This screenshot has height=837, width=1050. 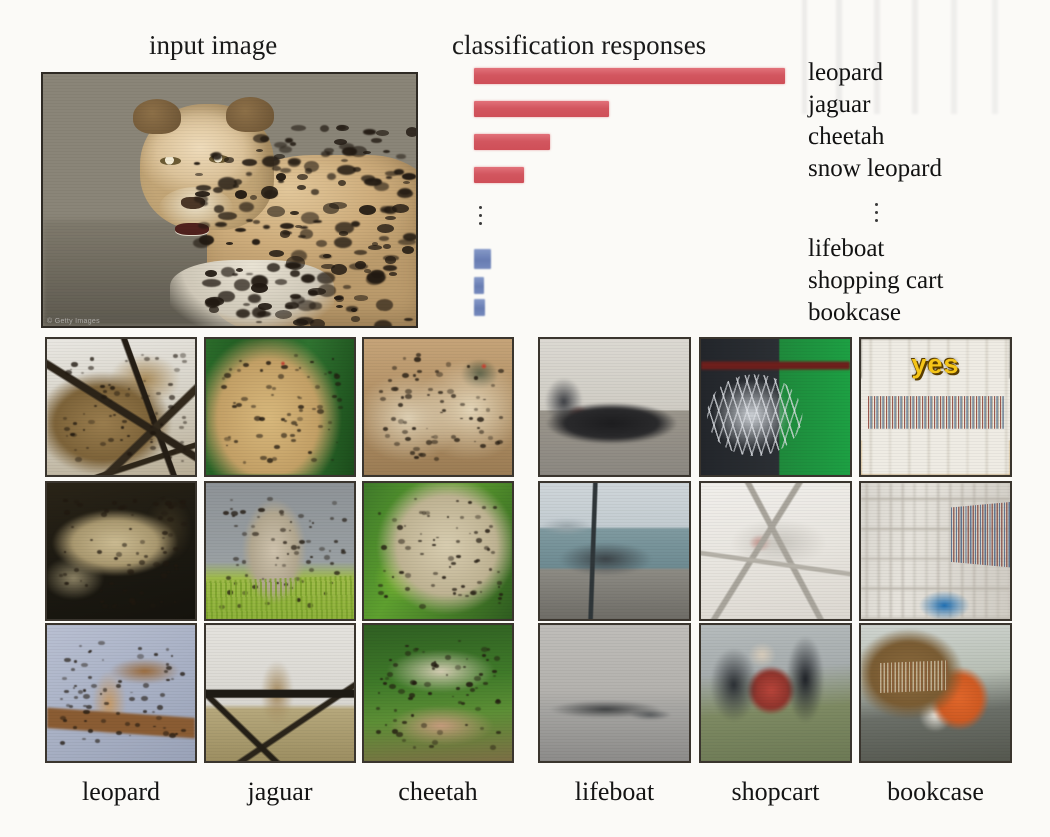 I want to click on bars-truncation-ellipsis-icon, so click(x=480, y=215).